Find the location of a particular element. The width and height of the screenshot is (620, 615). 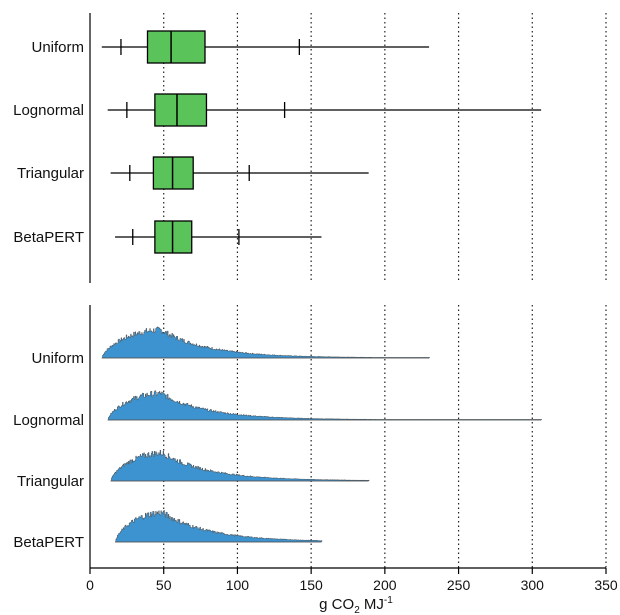

histogram-category-label: Triangular is located at coordinates (50, 481).